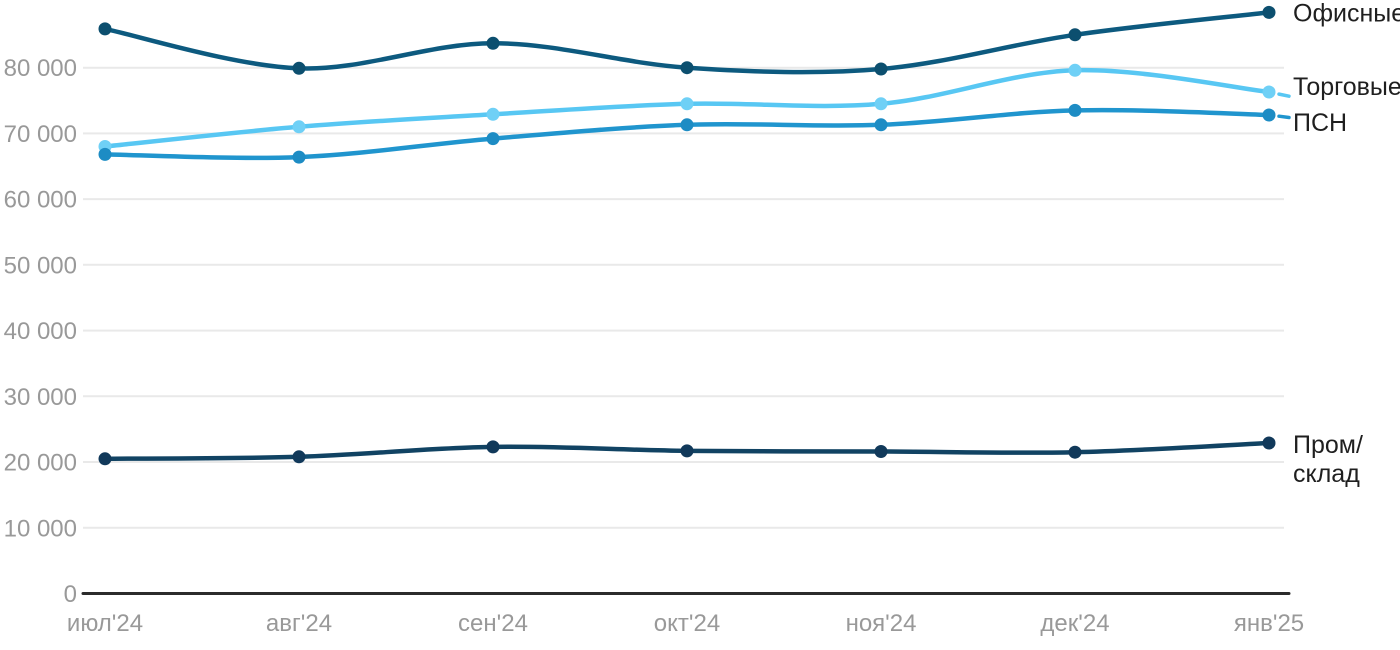 The width and height of the screenshot is (1400, 650). Describe the element at coordinates (40, 200) in the screenshot. I see `y-tick-label-60000: 60 000` at that location.